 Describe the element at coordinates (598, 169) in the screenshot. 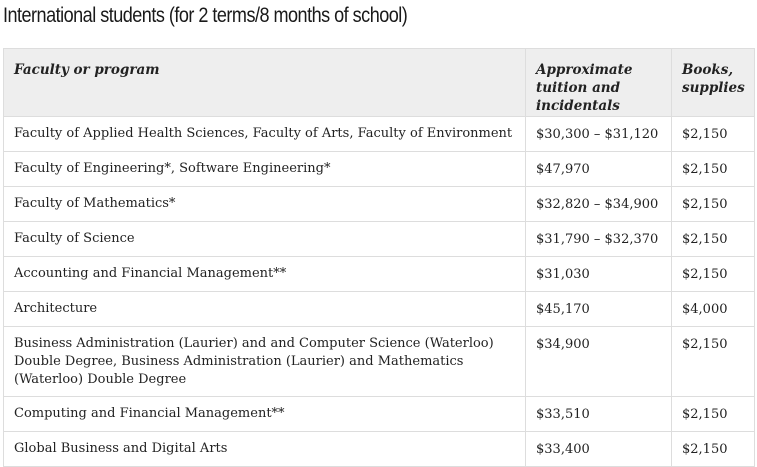

I see `tuition-cell: $47,970` at that location.